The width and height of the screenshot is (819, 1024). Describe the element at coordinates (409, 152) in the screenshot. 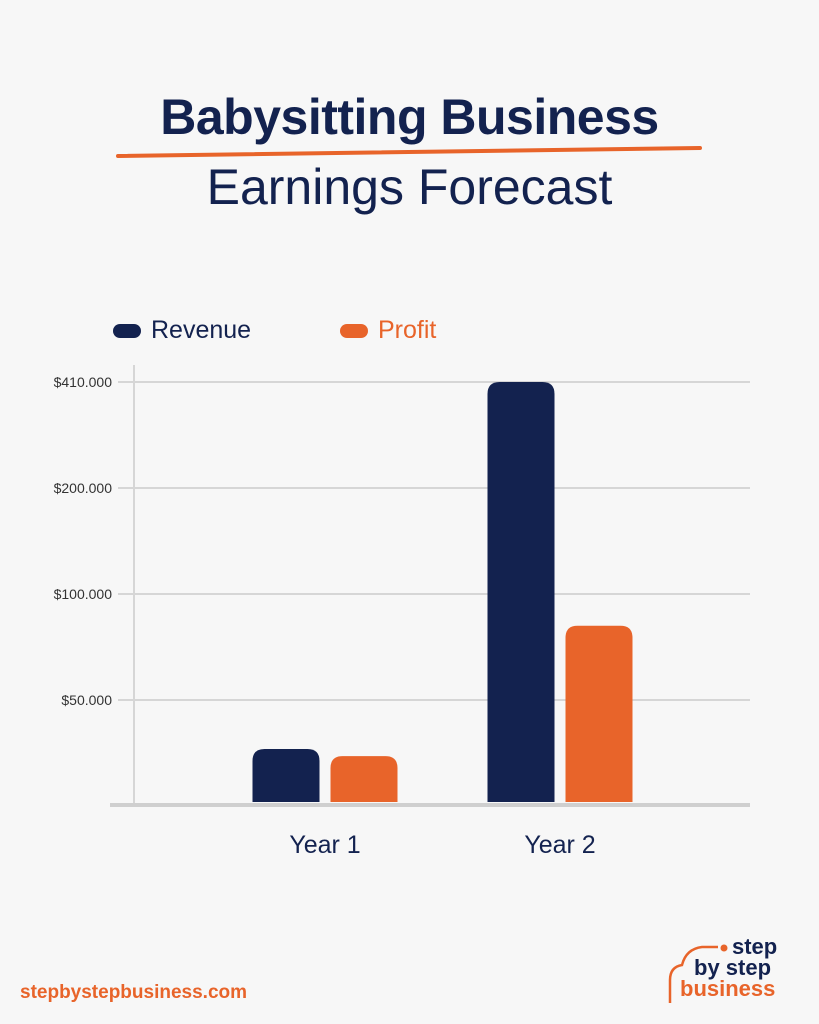

I see `title-underline` at that location.